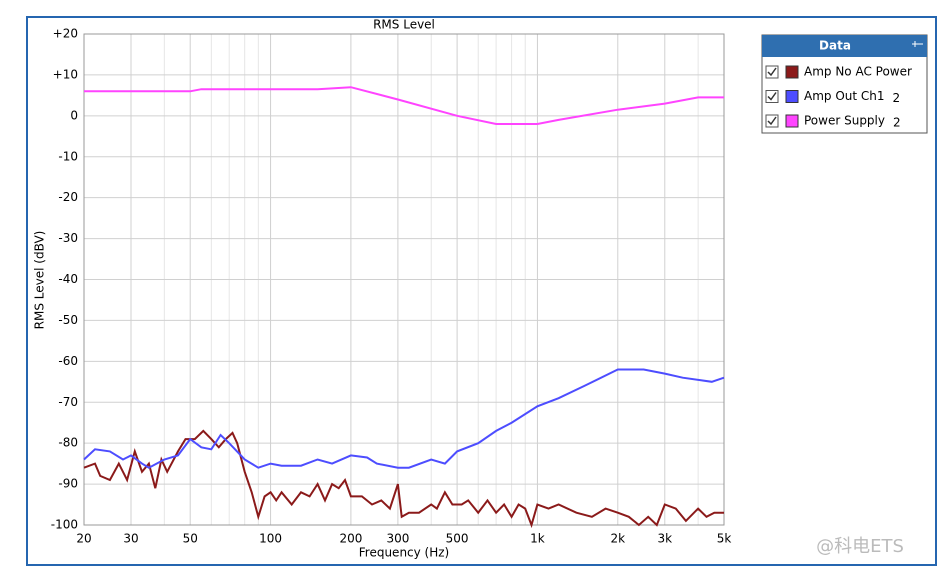 This screenshot has width=952, height=583. I want to click on y-tick-label: -100, so click(64, 525).